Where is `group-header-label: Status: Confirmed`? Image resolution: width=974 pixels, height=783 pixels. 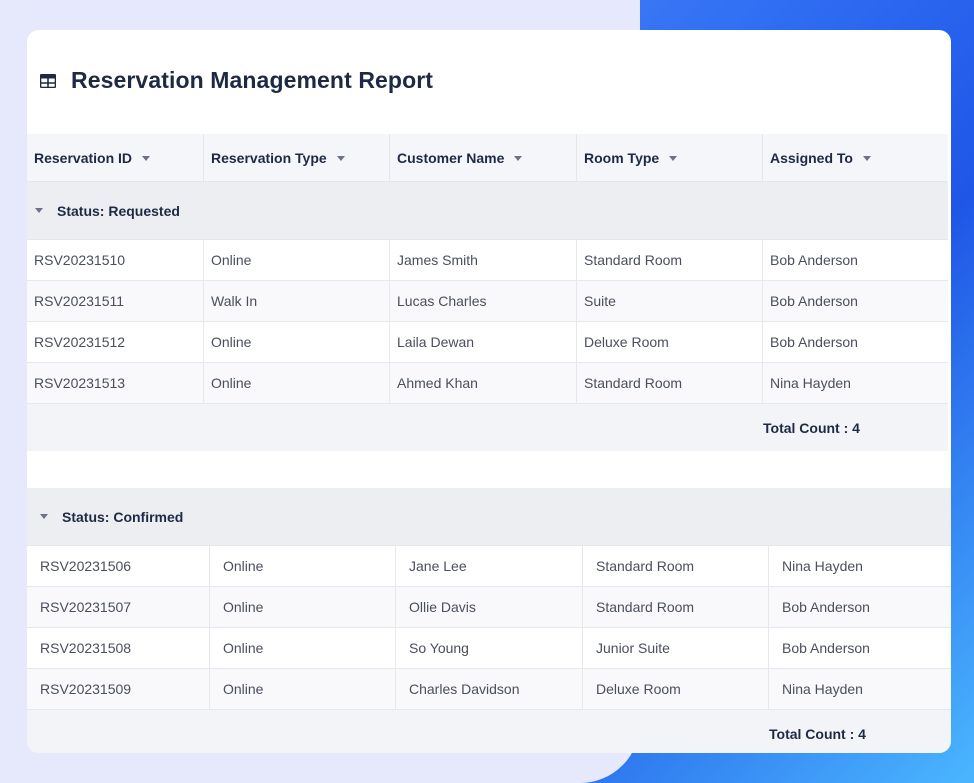 group-header-label: Status: Confirmed is located at coordinates (123, 516).